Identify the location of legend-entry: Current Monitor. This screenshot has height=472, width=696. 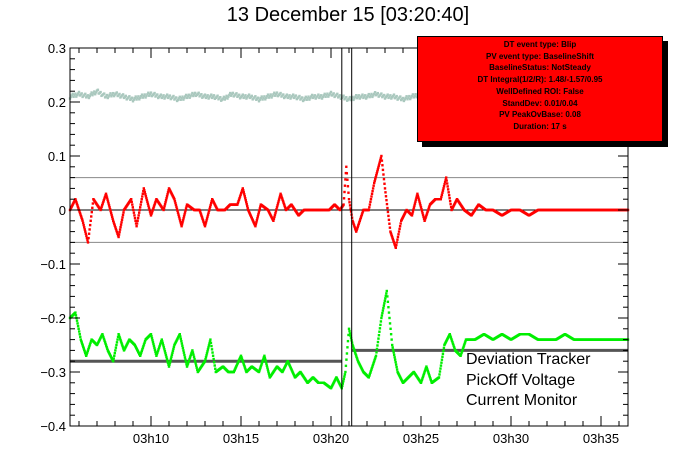
(522, 400).